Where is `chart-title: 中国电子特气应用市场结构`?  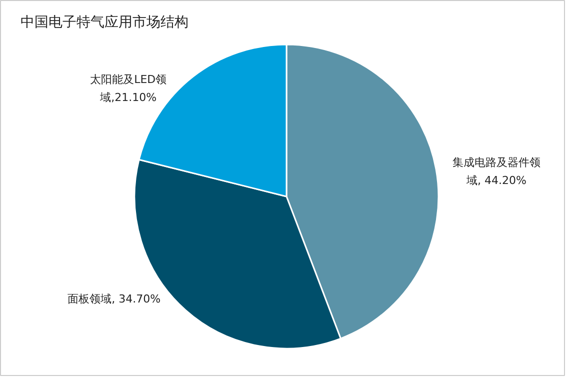 chart-title: 中国电子特气应用市场结构 is located at coordinates (104, 22).